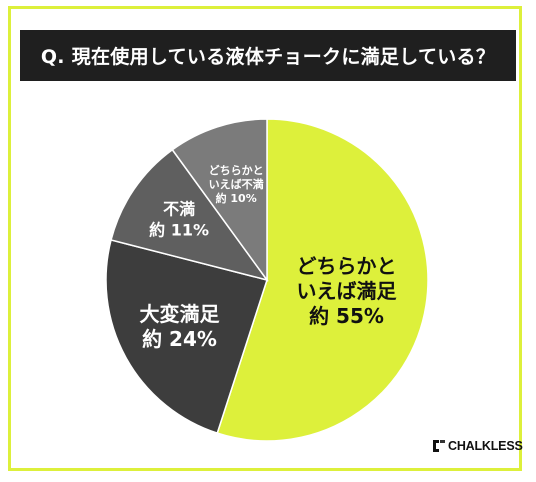 The width and height of the screenshot is (536, 482). What do you see at coordinates (179, 208) in the screenshot?
I see `slice-category-label-3: 不満` at bounding box center [179, 208].